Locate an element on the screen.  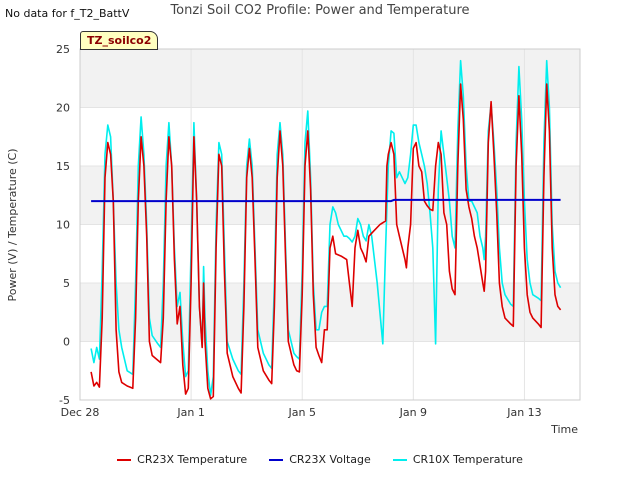
legend-swatch-cr10x-temperature is located at coordinates (399, 459).